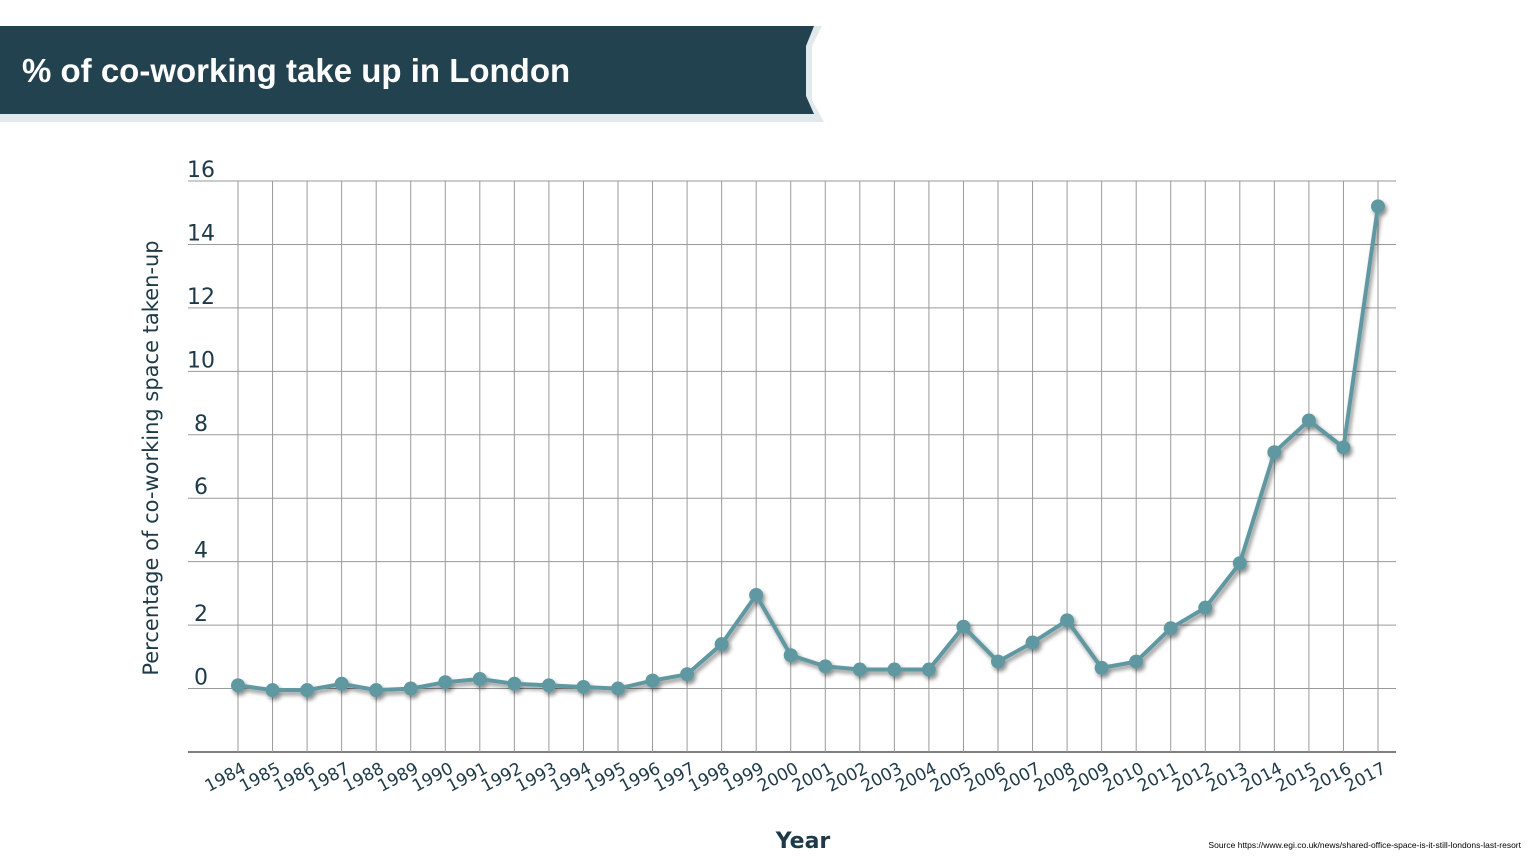  I want to click on y-tick-label: 14, so click(201, 233).